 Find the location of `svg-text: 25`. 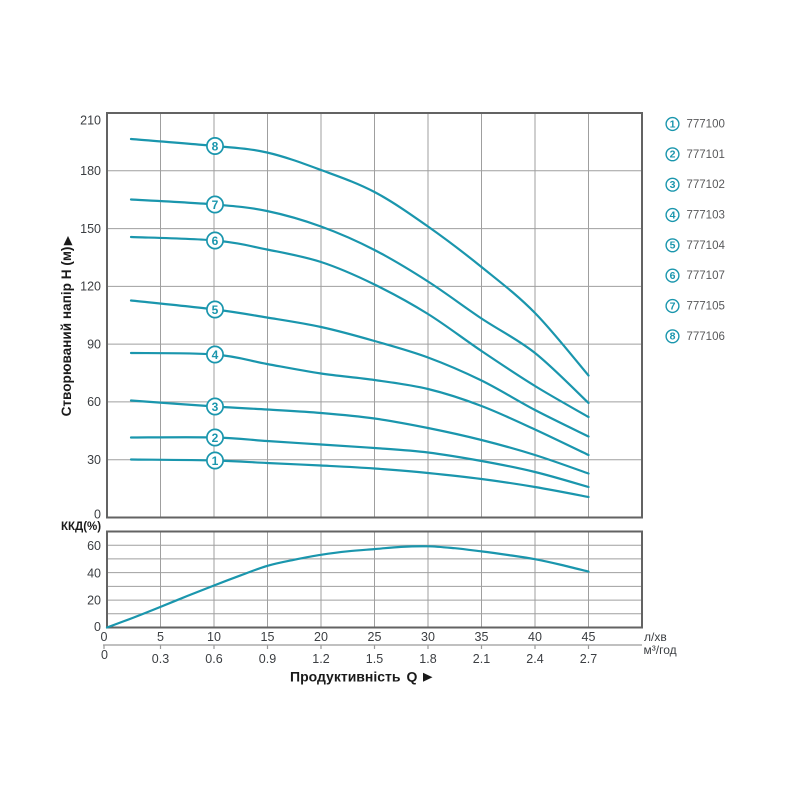

svg-text: 25 is located at coordinates (375, 637).